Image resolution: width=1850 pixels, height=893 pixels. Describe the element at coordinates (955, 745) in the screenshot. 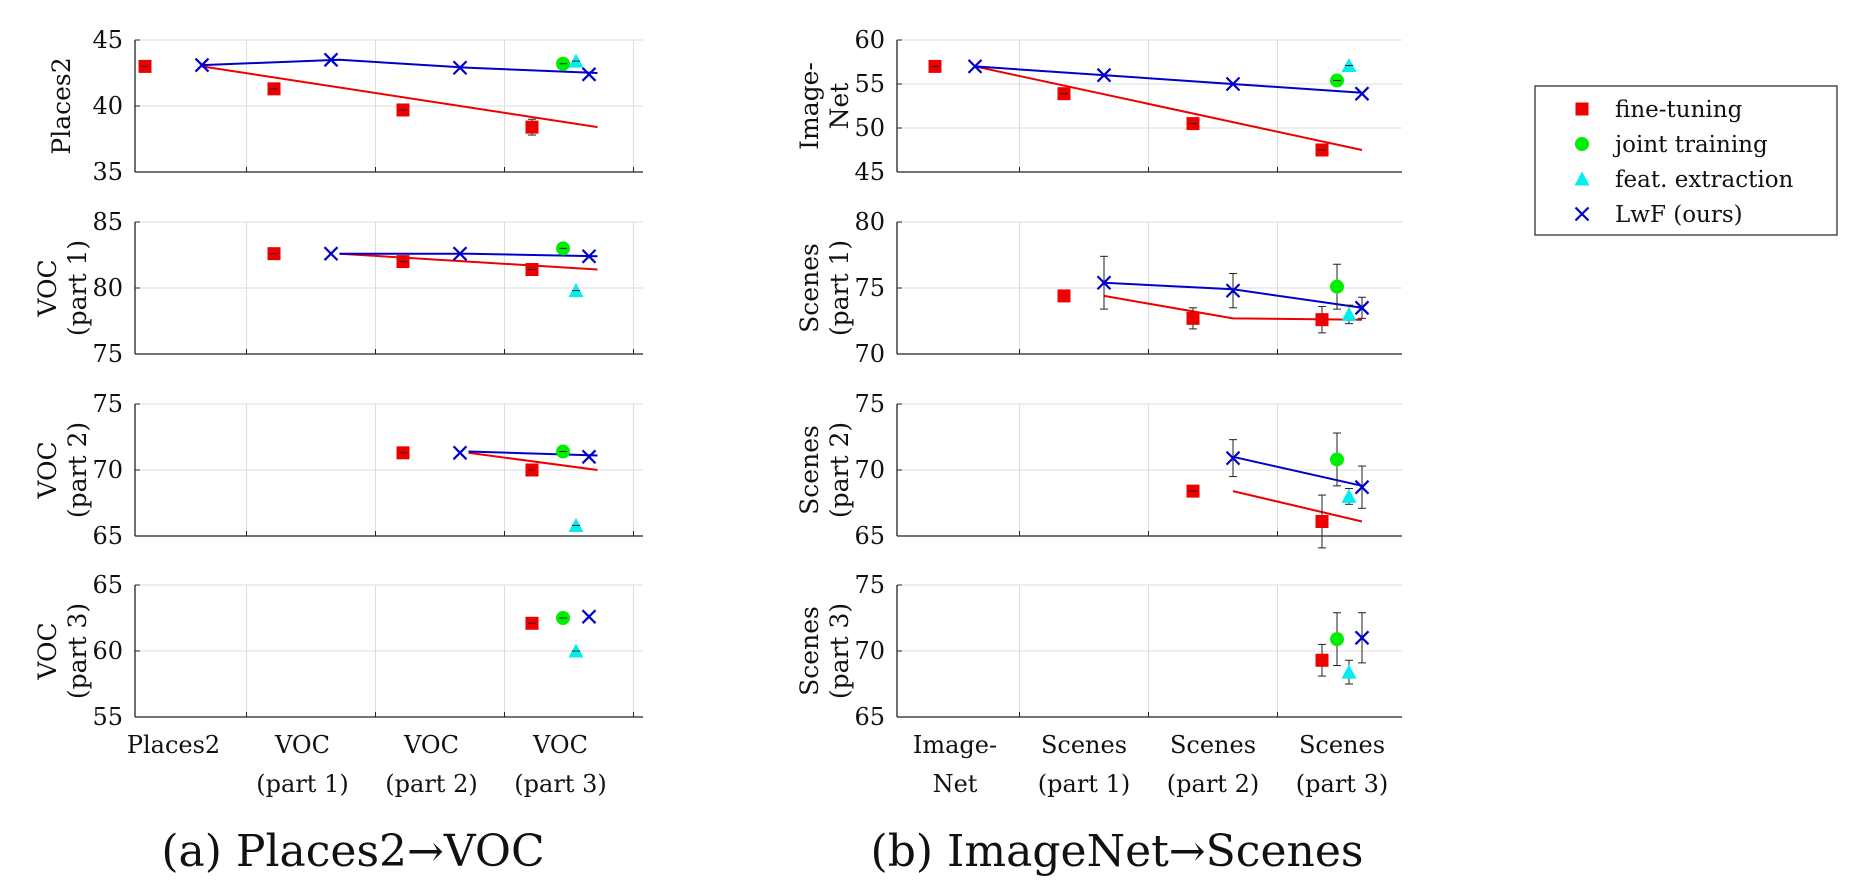

I see `x-category-label-line: Image-` at that location.